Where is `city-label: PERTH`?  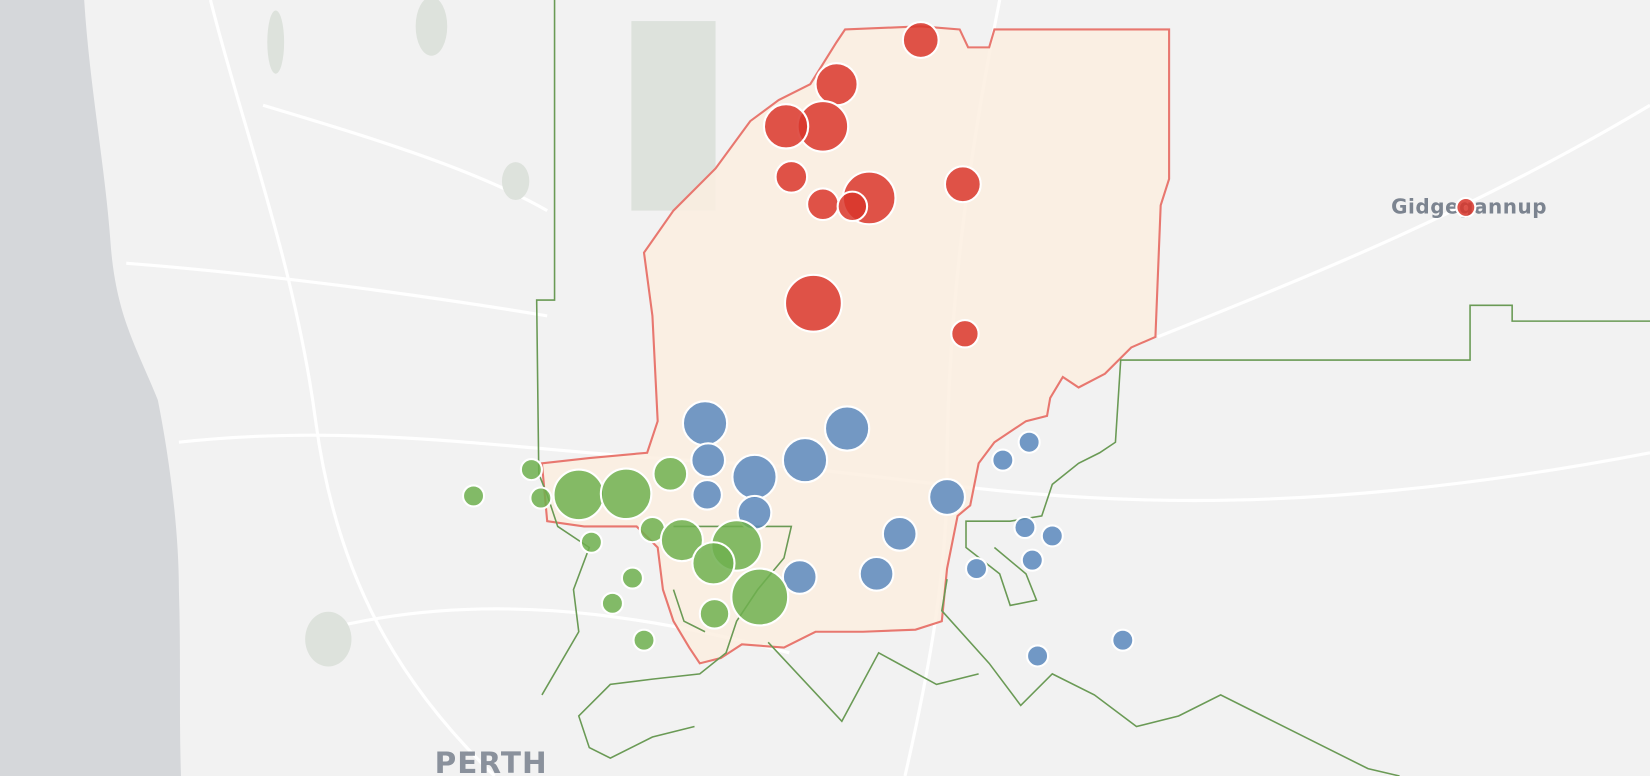 city-label: PERTH is located at coordinates (491, 761).